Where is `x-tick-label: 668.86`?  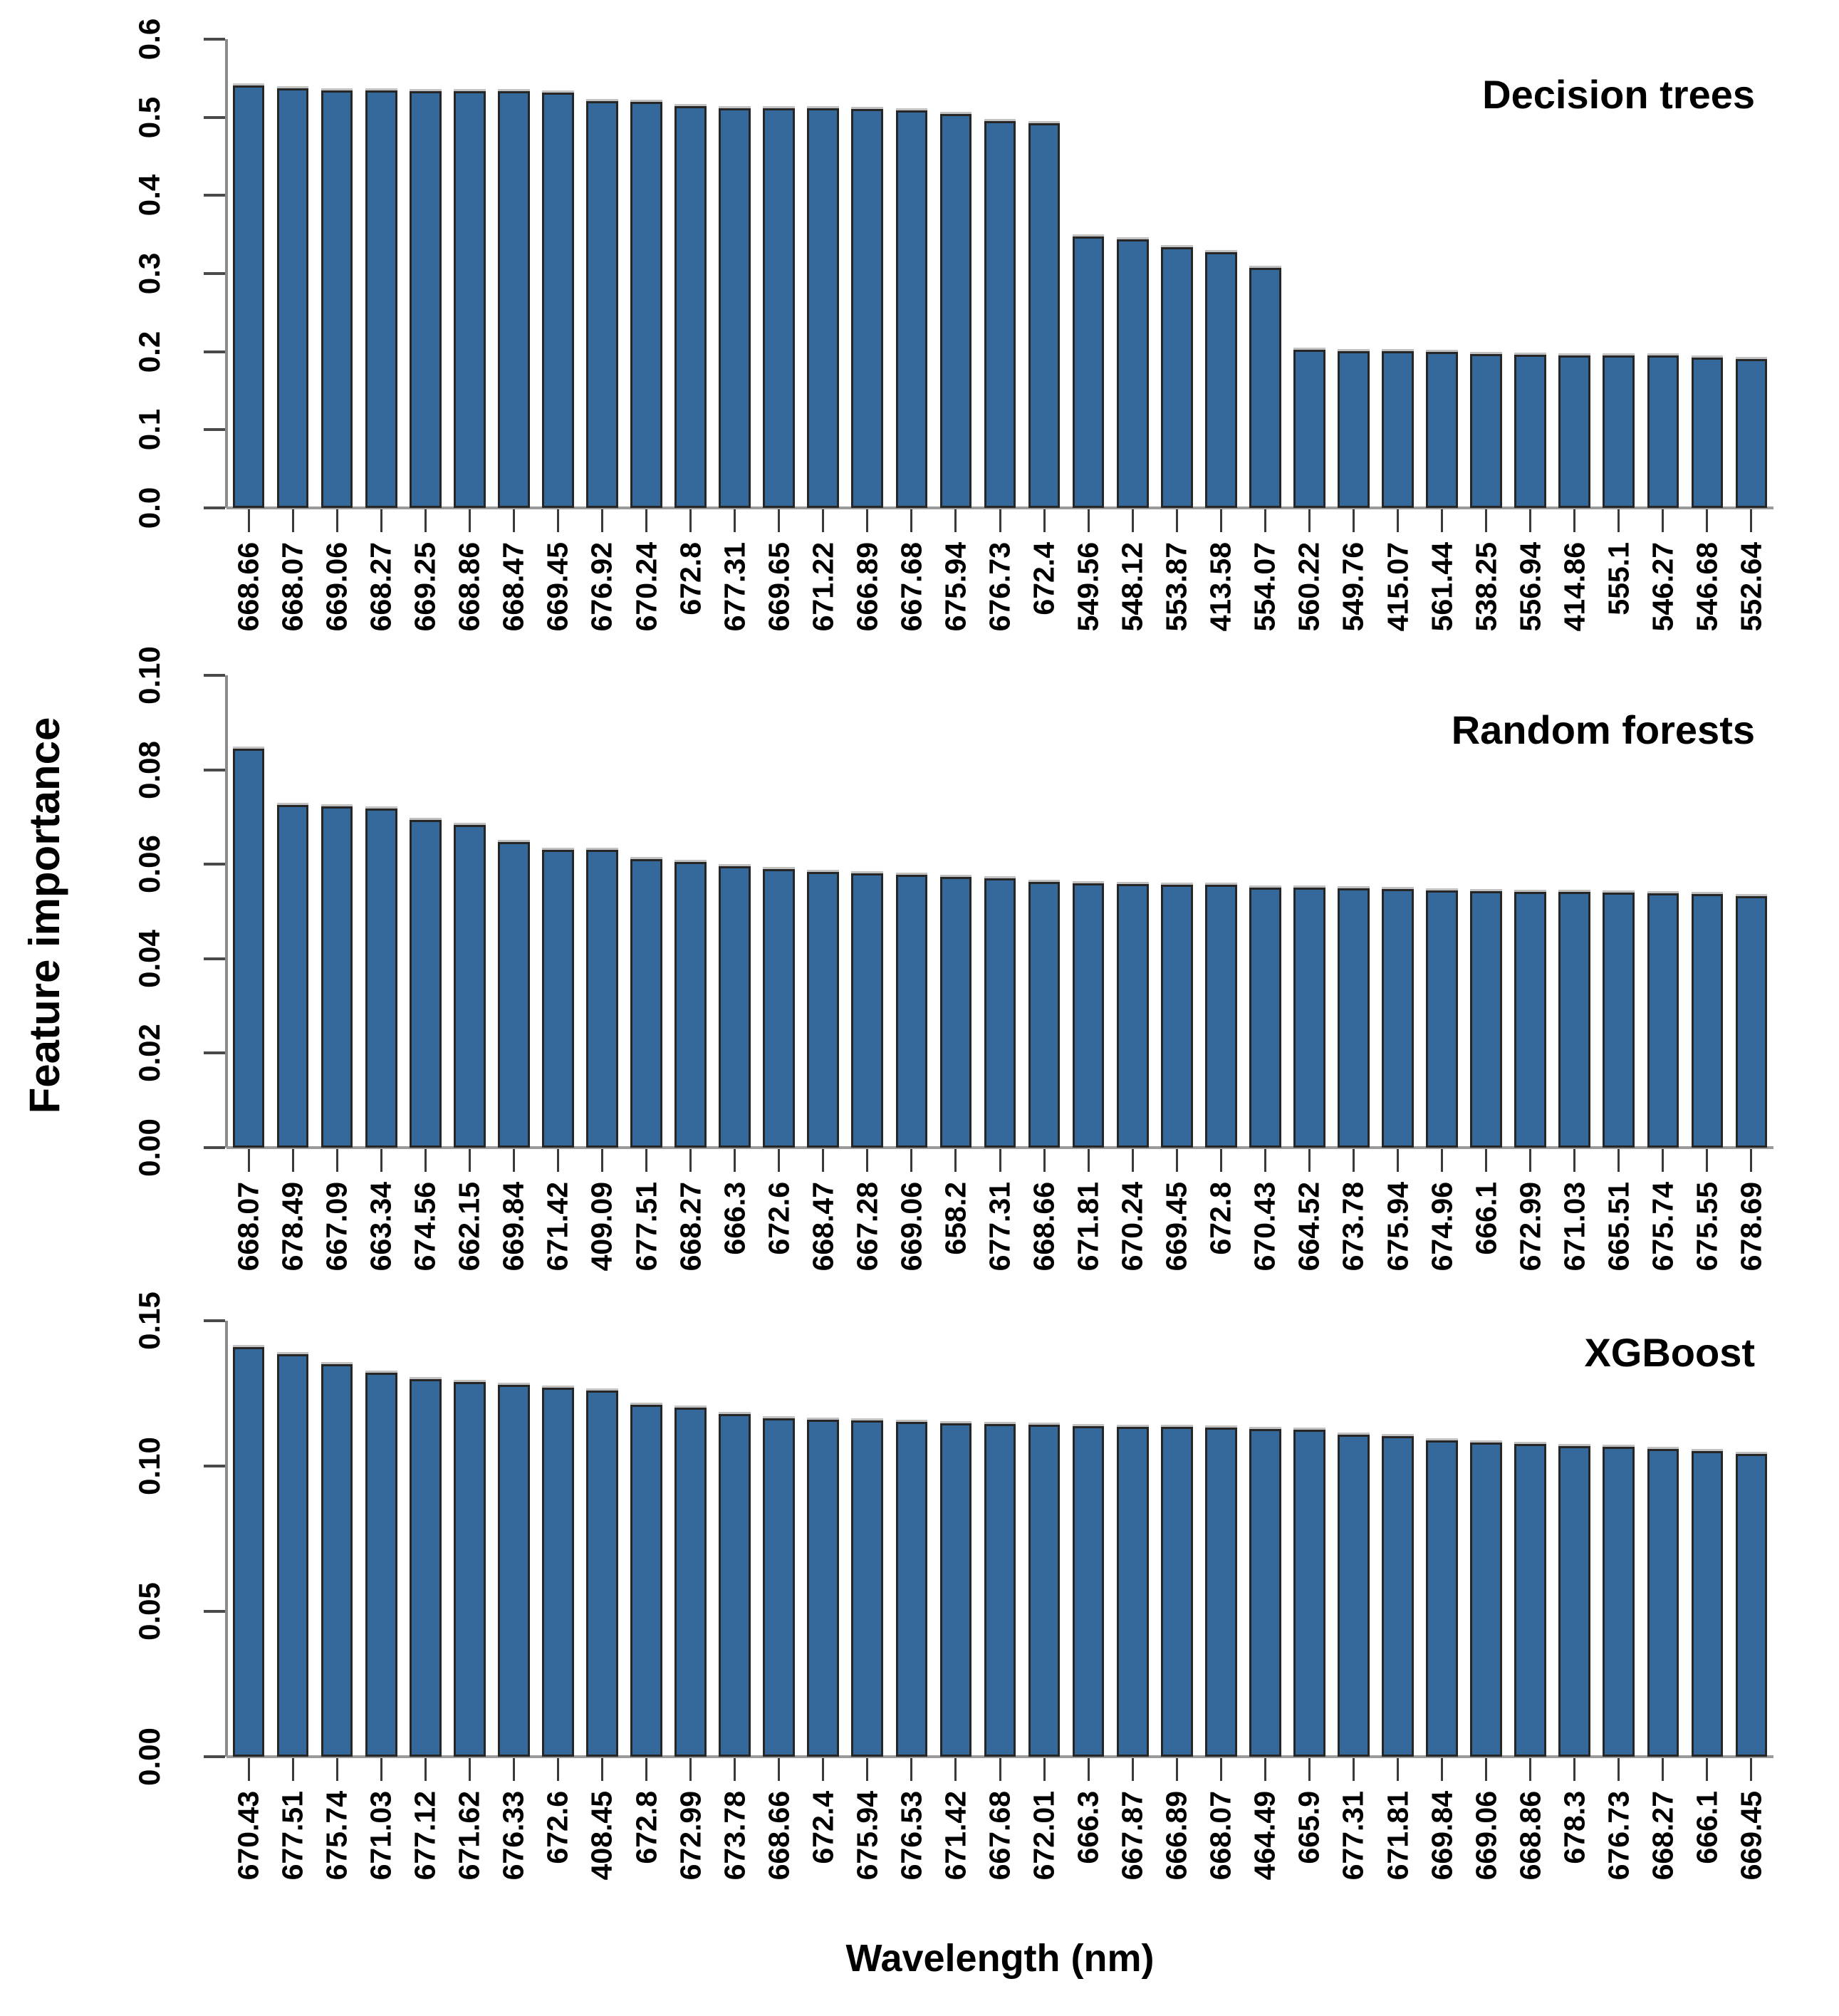 x-tick-label: 668.86 is located at coordinates (1530, 1836).